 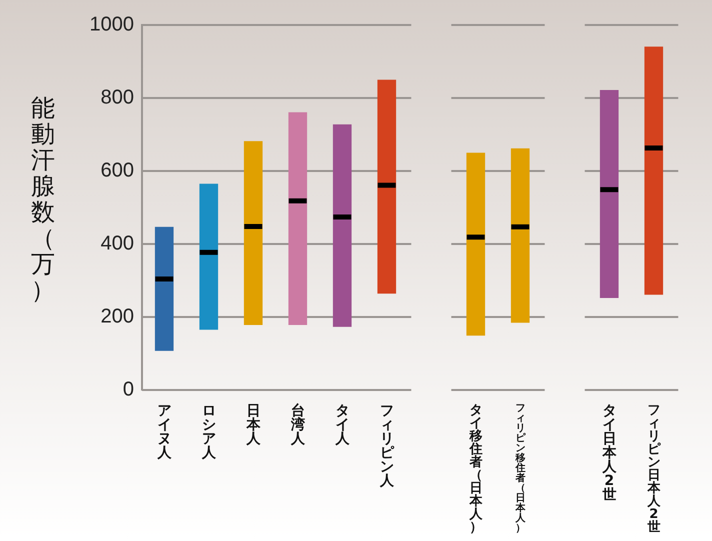 What do you see at coordinates (164, 432) in the screenshot?
I see `x-tick-label: アイヌ人` at bounding box center [164, 432].